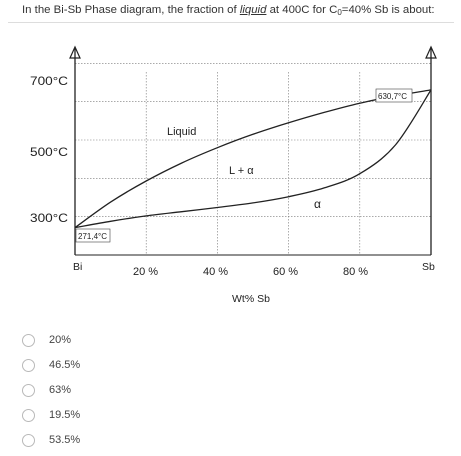  What do you see at coordinates (145, 272) in the screenshot?
I see `x-label-20: 20 %` at bounding box center [145, 272].